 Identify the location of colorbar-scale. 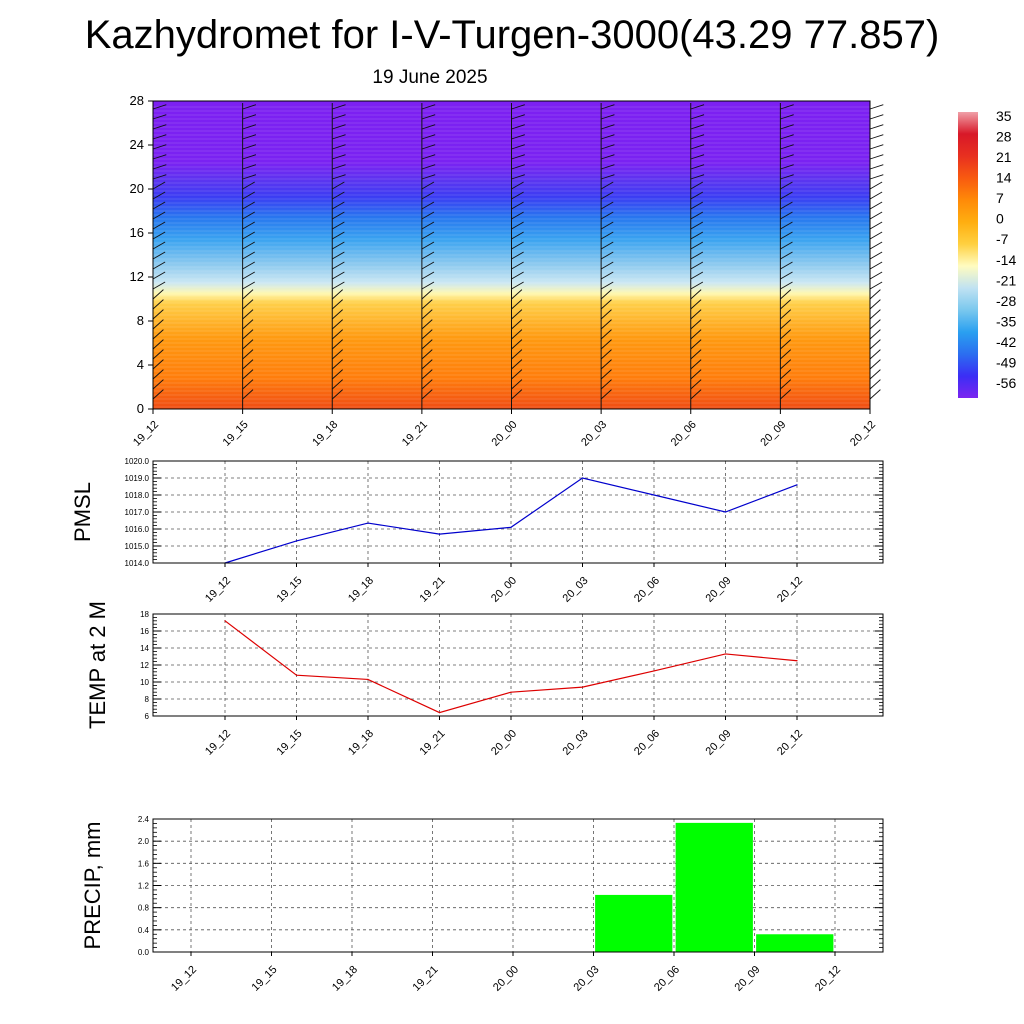
(968, 255).